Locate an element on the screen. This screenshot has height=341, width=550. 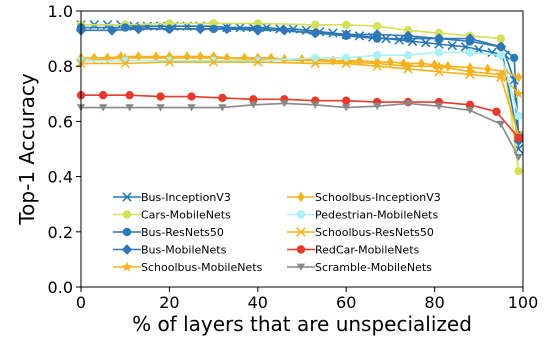
x-axis-label: % of layers that are unspecialized is located at coordinates (302, 324).